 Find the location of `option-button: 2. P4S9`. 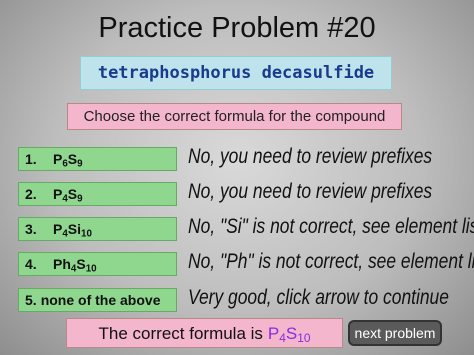

option-button: 2. P4S9 is located at coordinates (97, 194).